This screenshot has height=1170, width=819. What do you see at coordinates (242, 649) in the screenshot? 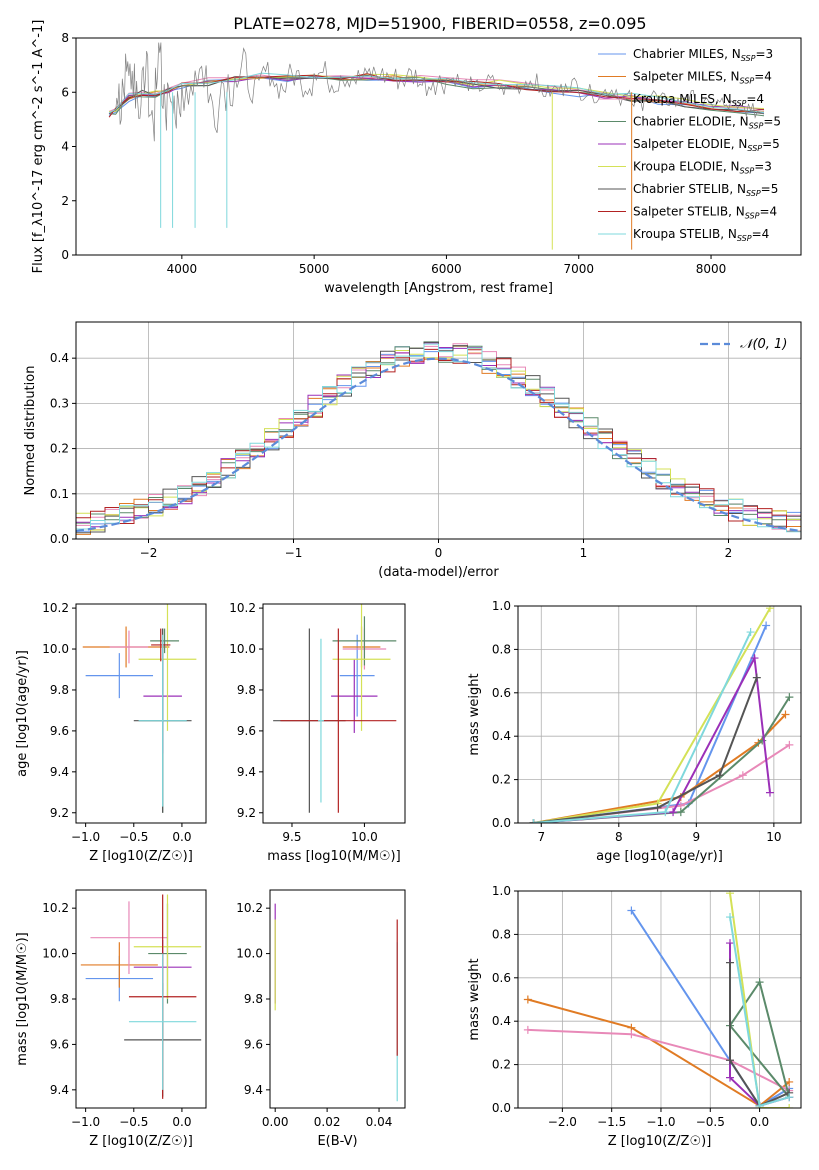
I see `age-mass-ytick-label-4: 10.0` at bounding box center [242, 649].